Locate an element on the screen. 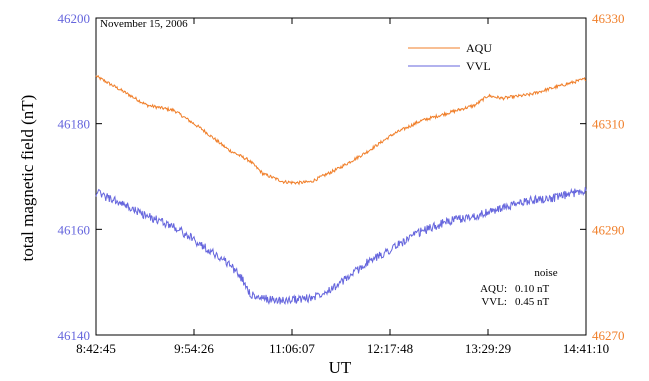 This screenshot has height=381, width=649. y-tick-label-left: 46180 is located at coordinates (74, 124).